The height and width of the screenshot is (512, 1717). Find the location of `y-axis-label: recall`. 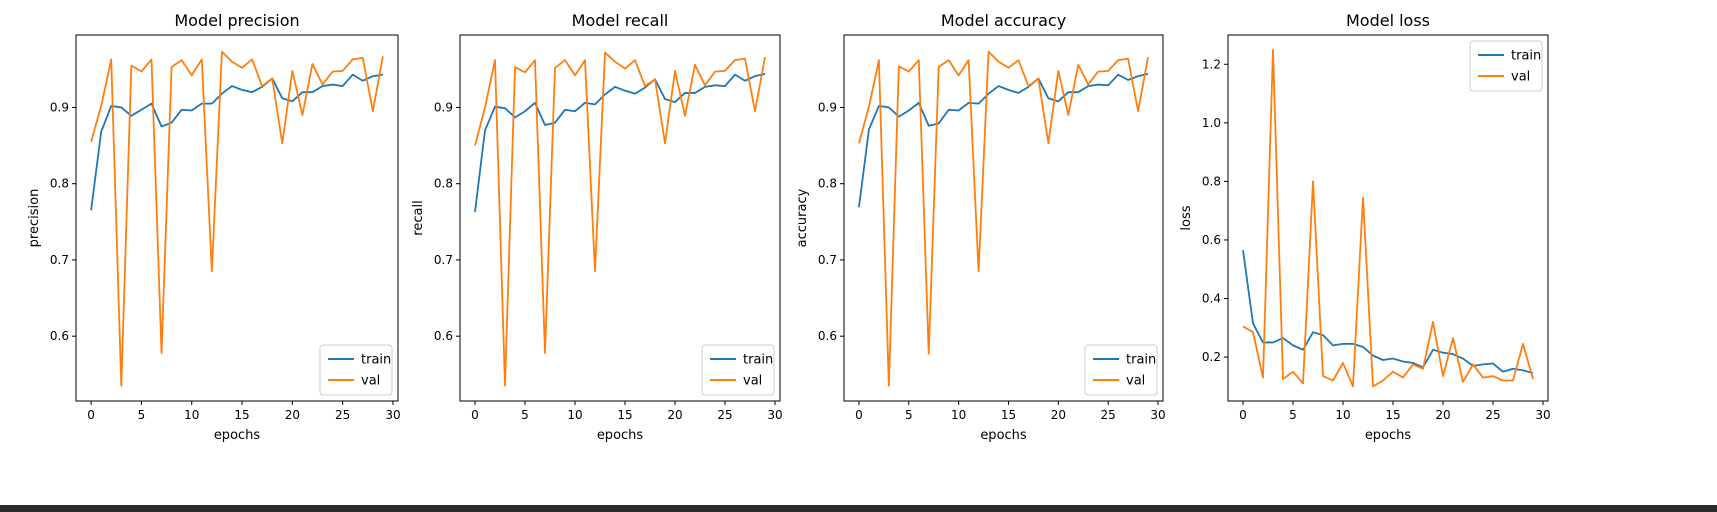

y-axis-label: recall is located at coordinates (418, 217).